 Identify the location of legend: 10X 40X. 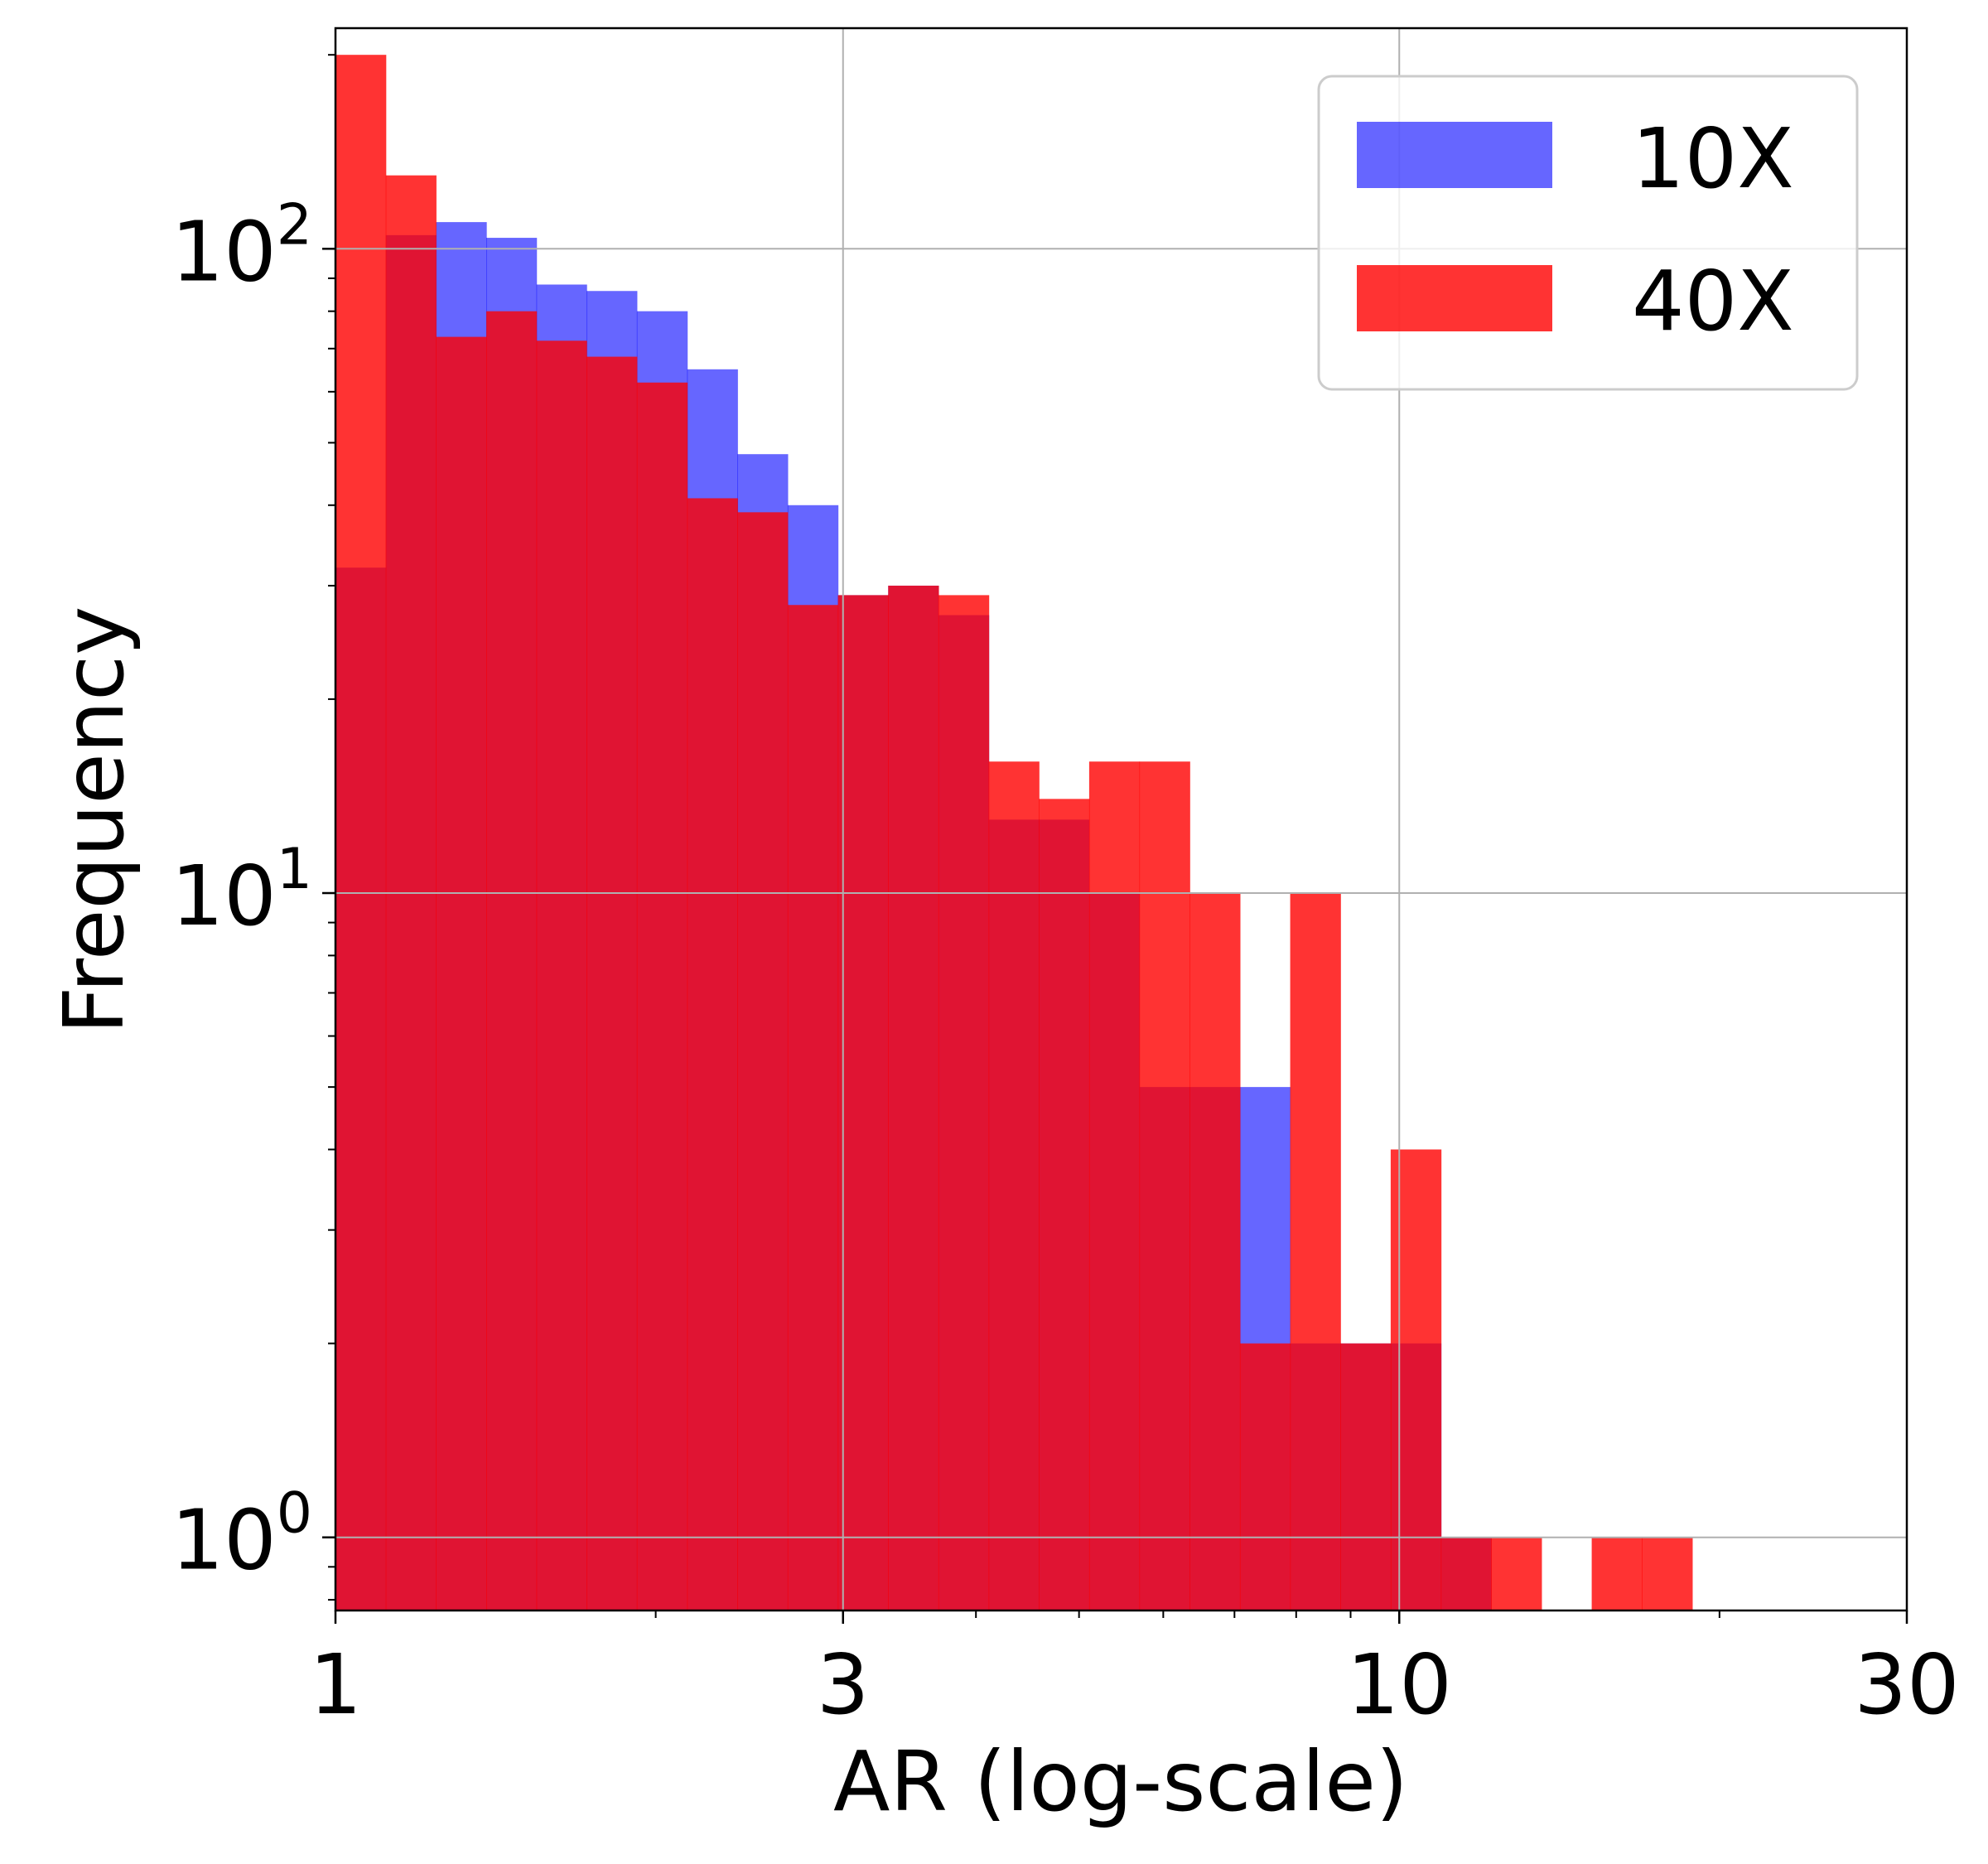
(1588, 233).